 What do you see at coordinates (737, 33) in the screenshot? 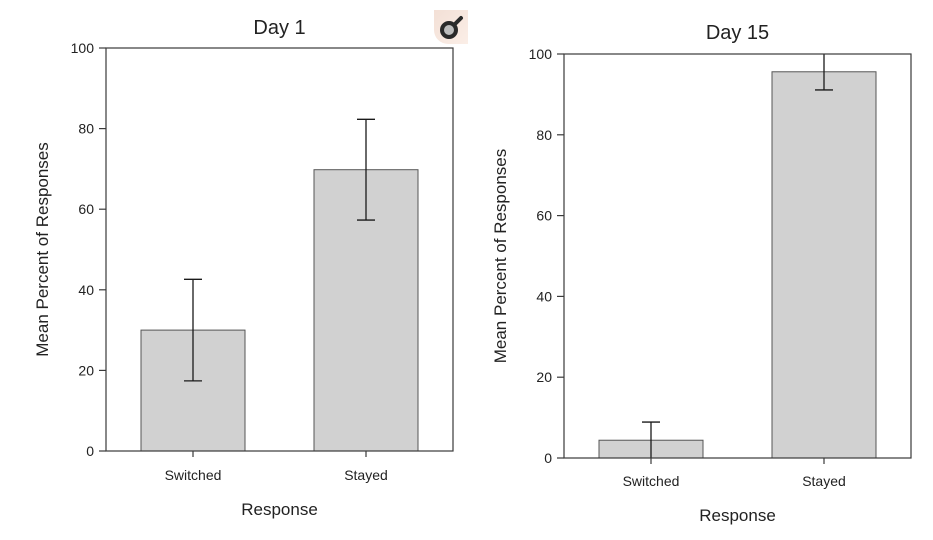
I see `chart-title: Day 15` at bounding box center [737, 33].